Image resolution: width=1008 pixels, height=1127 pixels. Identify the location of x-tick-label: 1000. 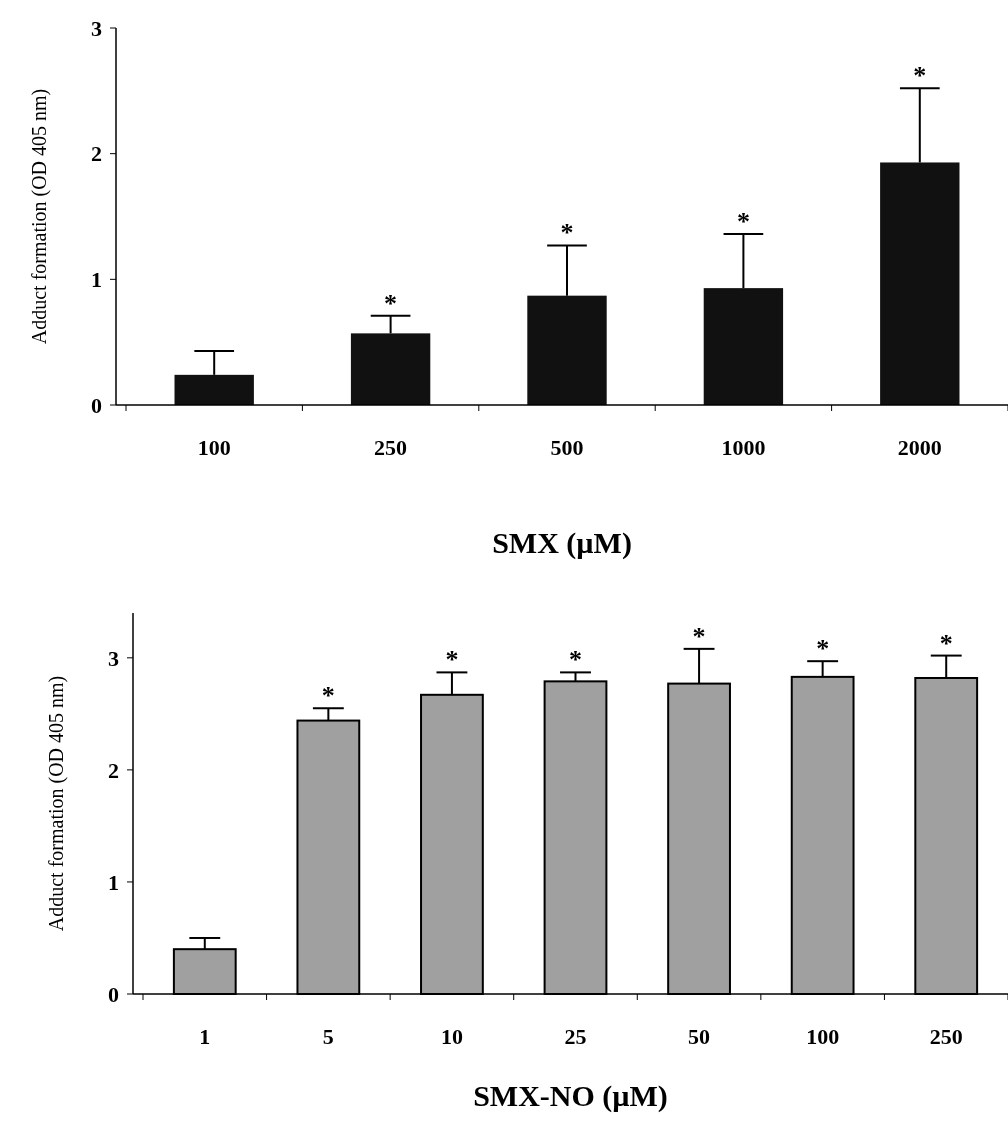
(743, 447).